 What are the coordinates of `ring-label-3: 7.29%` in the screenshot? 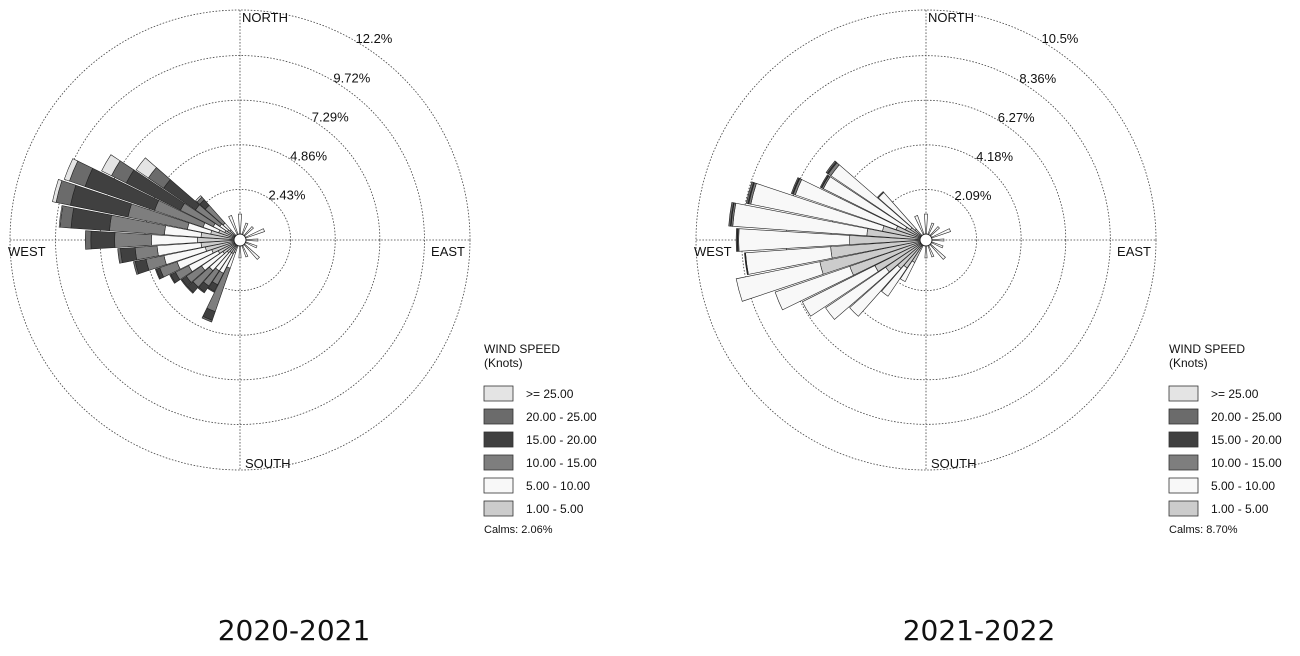 It's located at (330, 117).